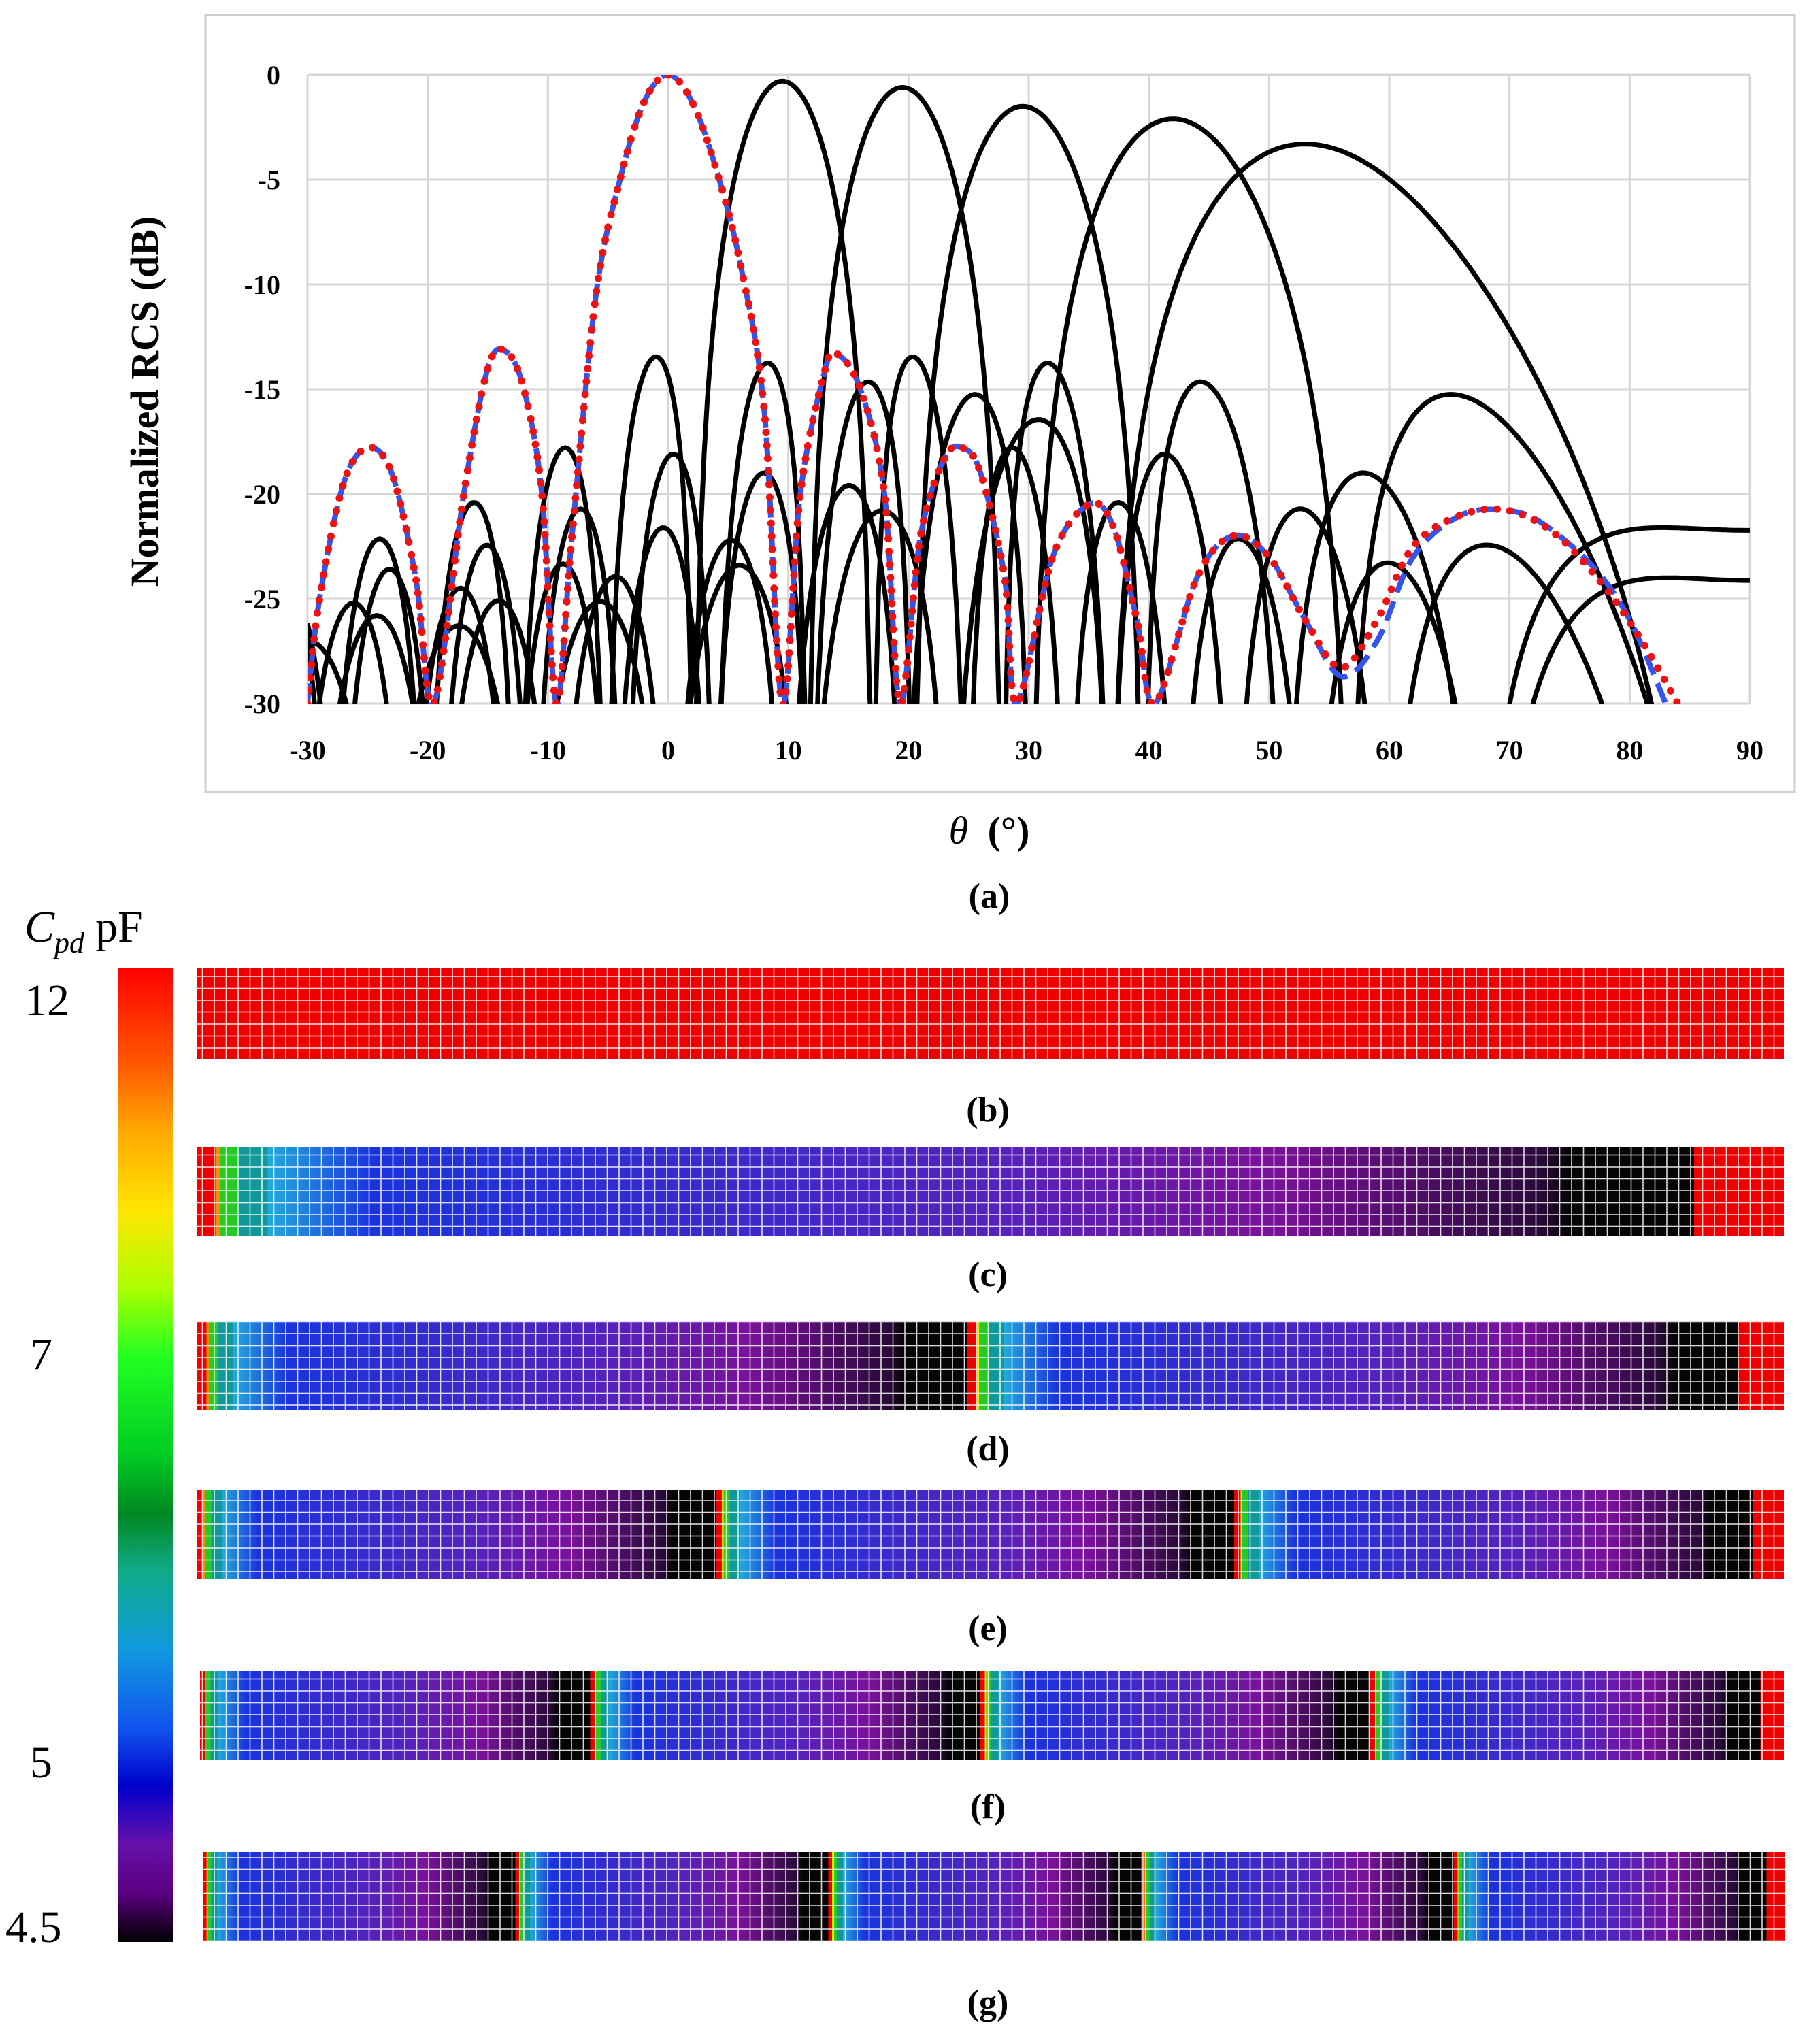 The width and height of the screenshot is (1807, 2044). Describe the element at coordinates (1509, 750) in the screenshot. I see `x-tick-label: 70` at that location.